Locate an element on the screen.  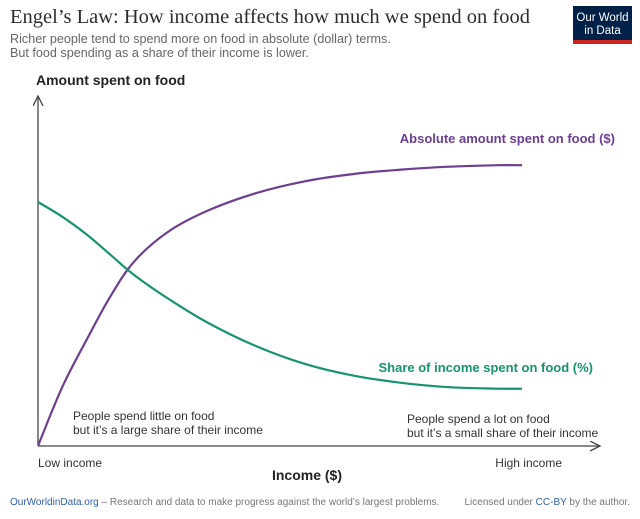
x-tick-low: Low income is located at coordinates (70, 463).